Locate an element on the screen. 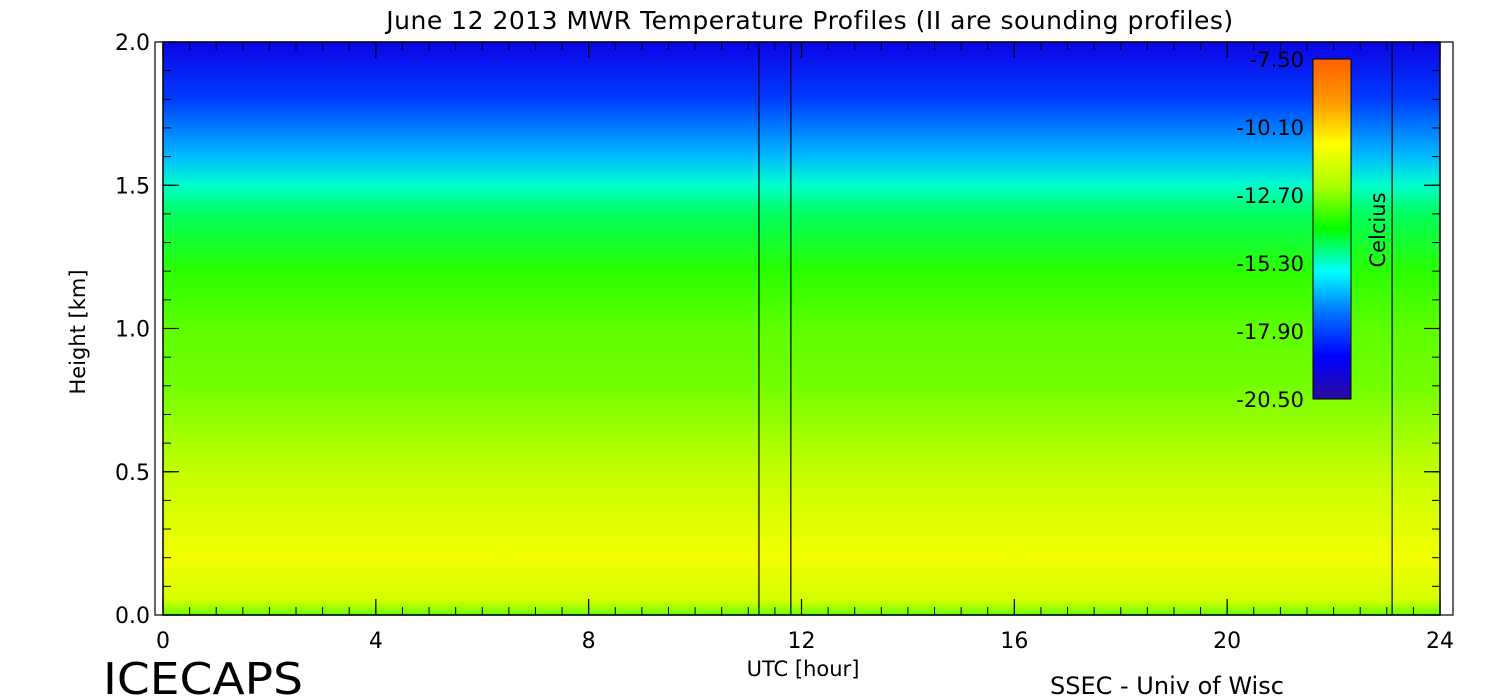 This screenshot has width=1500, height=700. y-tick-label: 1.5 is located at coordinates (132, 186).